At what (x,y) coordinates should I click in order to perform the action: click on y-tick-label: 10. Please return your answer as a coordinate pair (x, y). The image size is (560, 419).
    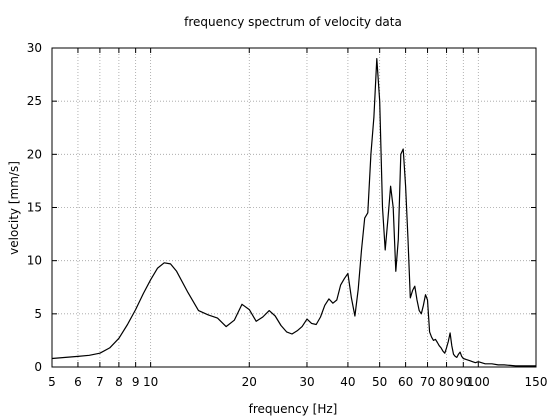
    Looking at the image, I should click on (34, 261).